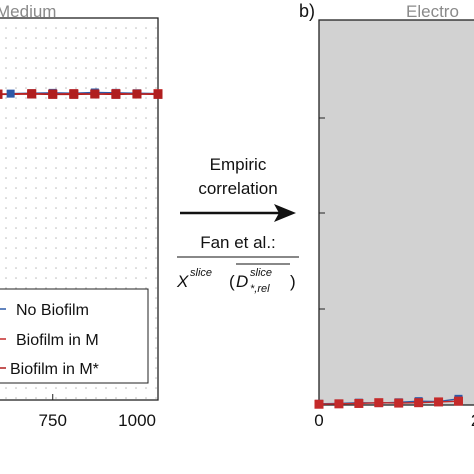 The image size is (474, 474). What do you see at coordinates (182, 281) in the screenshot?
I see `formula-x: X` at bounding box center [182, 281].